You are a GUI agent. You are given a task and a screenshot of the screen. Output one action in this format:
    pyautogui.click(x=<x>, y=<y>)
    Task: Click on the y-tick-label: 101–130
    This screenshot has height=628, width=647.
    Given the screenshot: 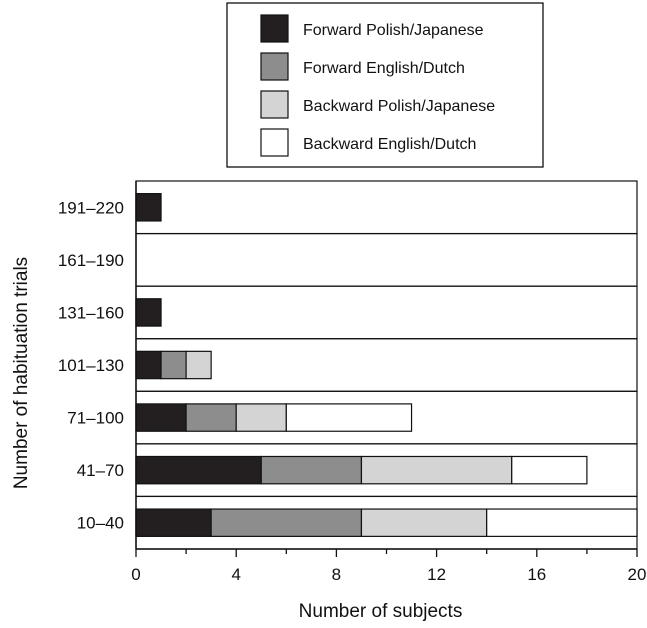 What is the action you would take?
    pyautogui.click(x=91, y=365)
    